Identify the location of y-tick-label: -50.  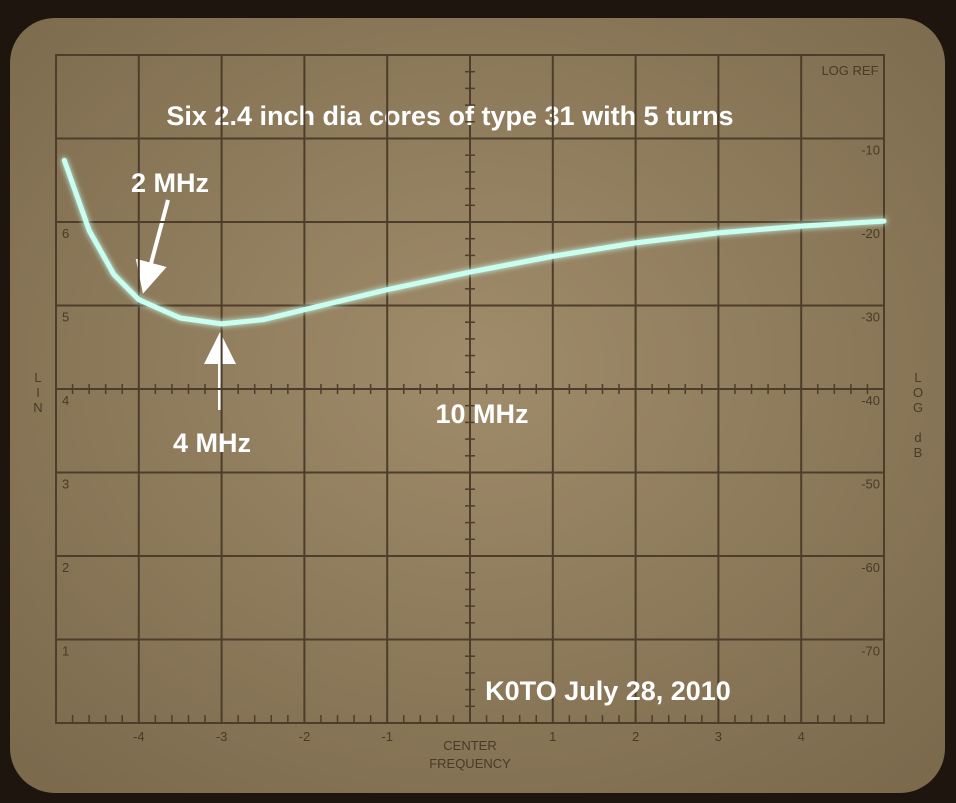
(870, 484).